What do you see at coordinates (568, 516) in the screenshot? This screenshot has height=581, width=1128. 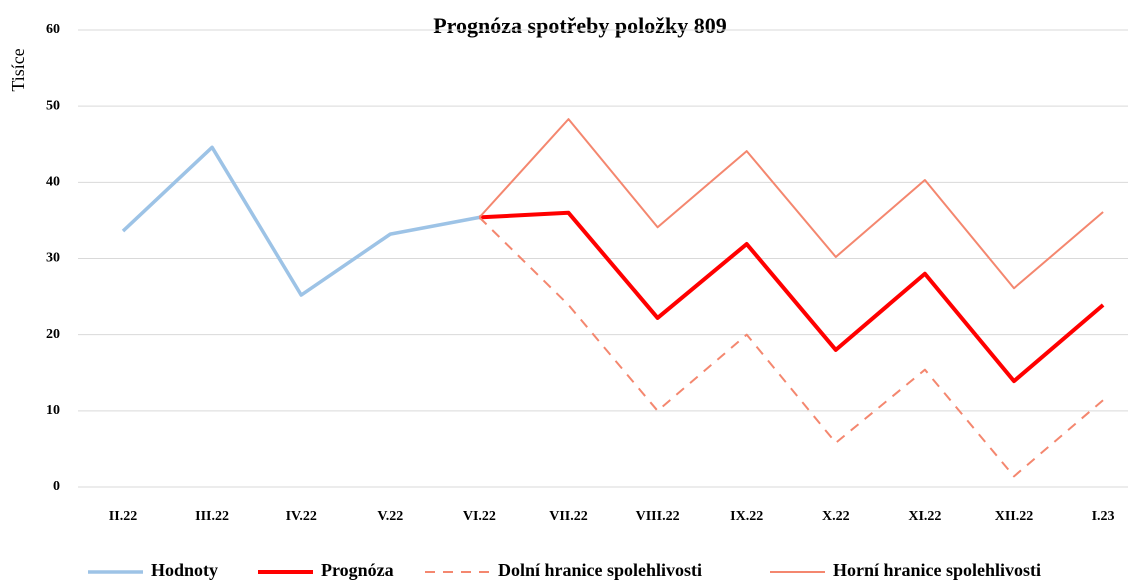 I see `x-tick-label: VII.22` at bounding box center [568, 516].